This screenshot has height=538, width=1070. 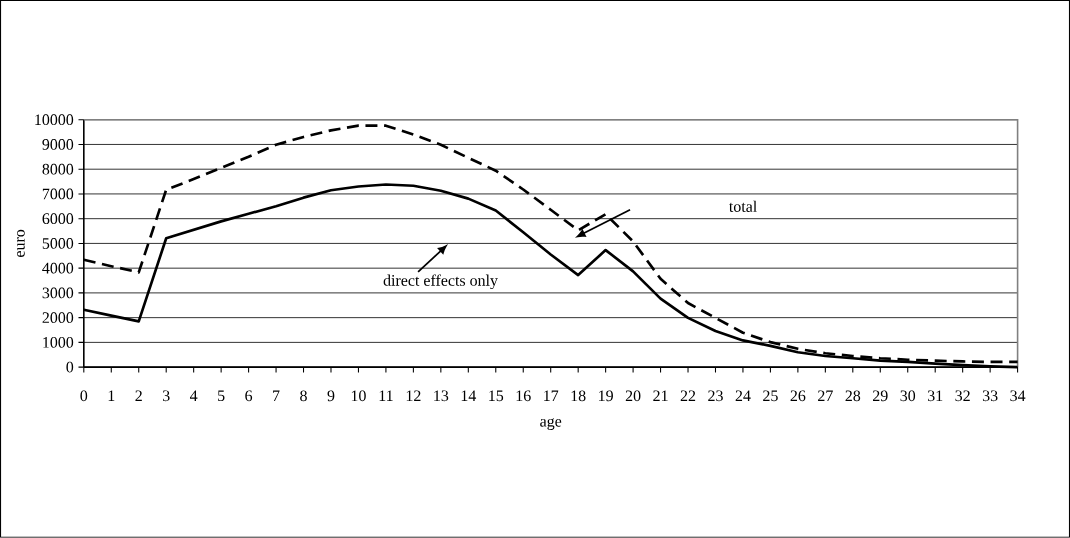 What do you see at coordinates (715, 396) in the screenshot?
I see `x-tick-label: 23` at bounding box center [715, 396].